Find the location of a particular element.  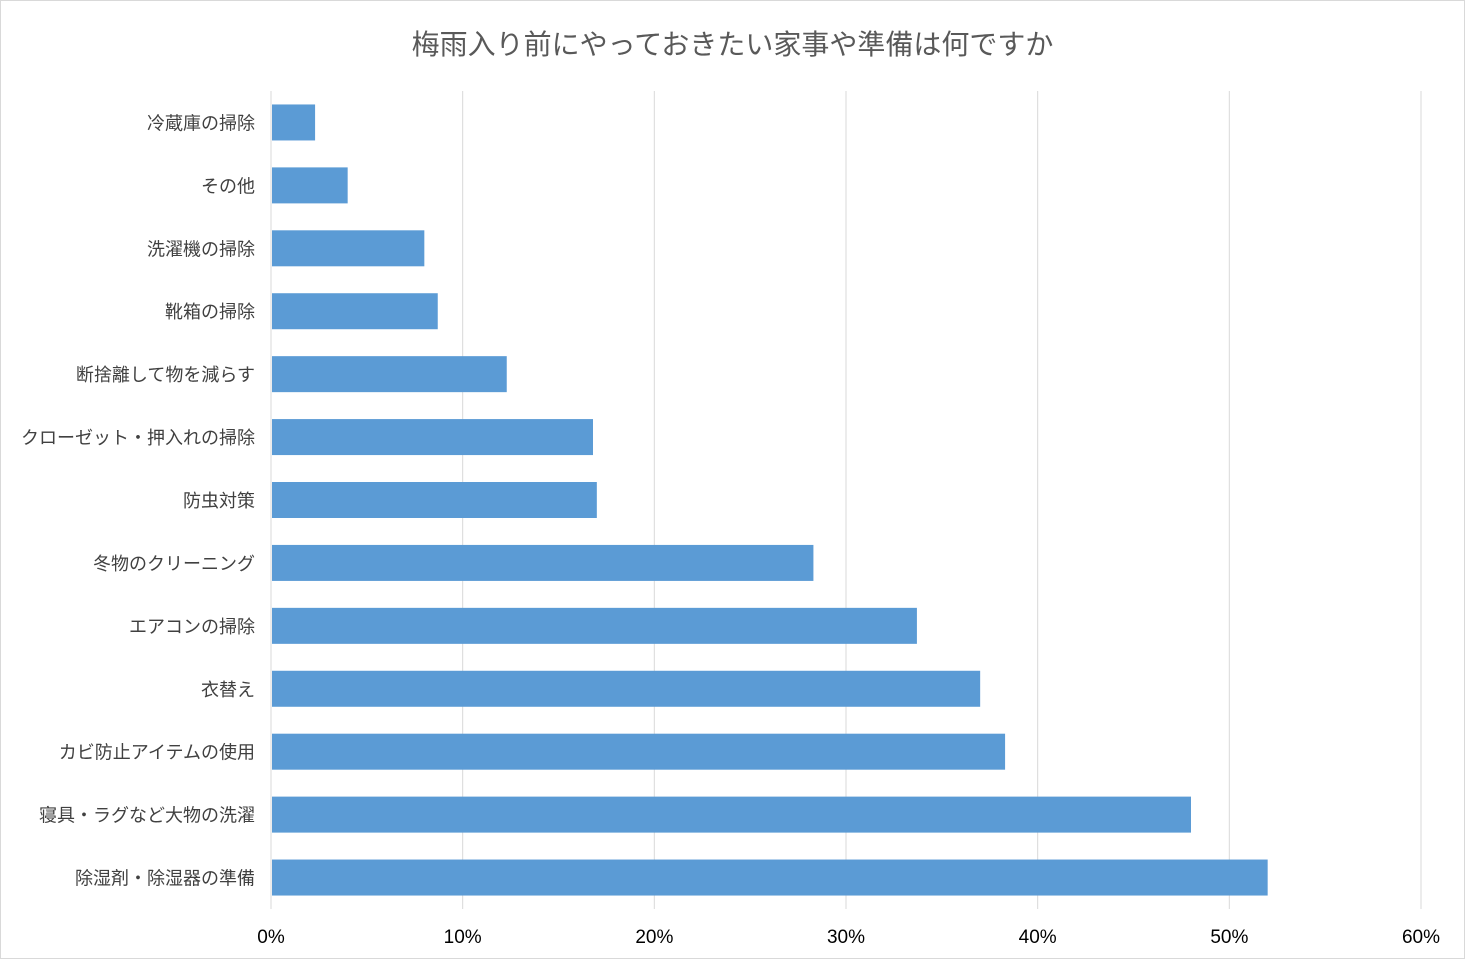

category-label: カビ防止アイテムの使用 is located at coordinates (157, 753).